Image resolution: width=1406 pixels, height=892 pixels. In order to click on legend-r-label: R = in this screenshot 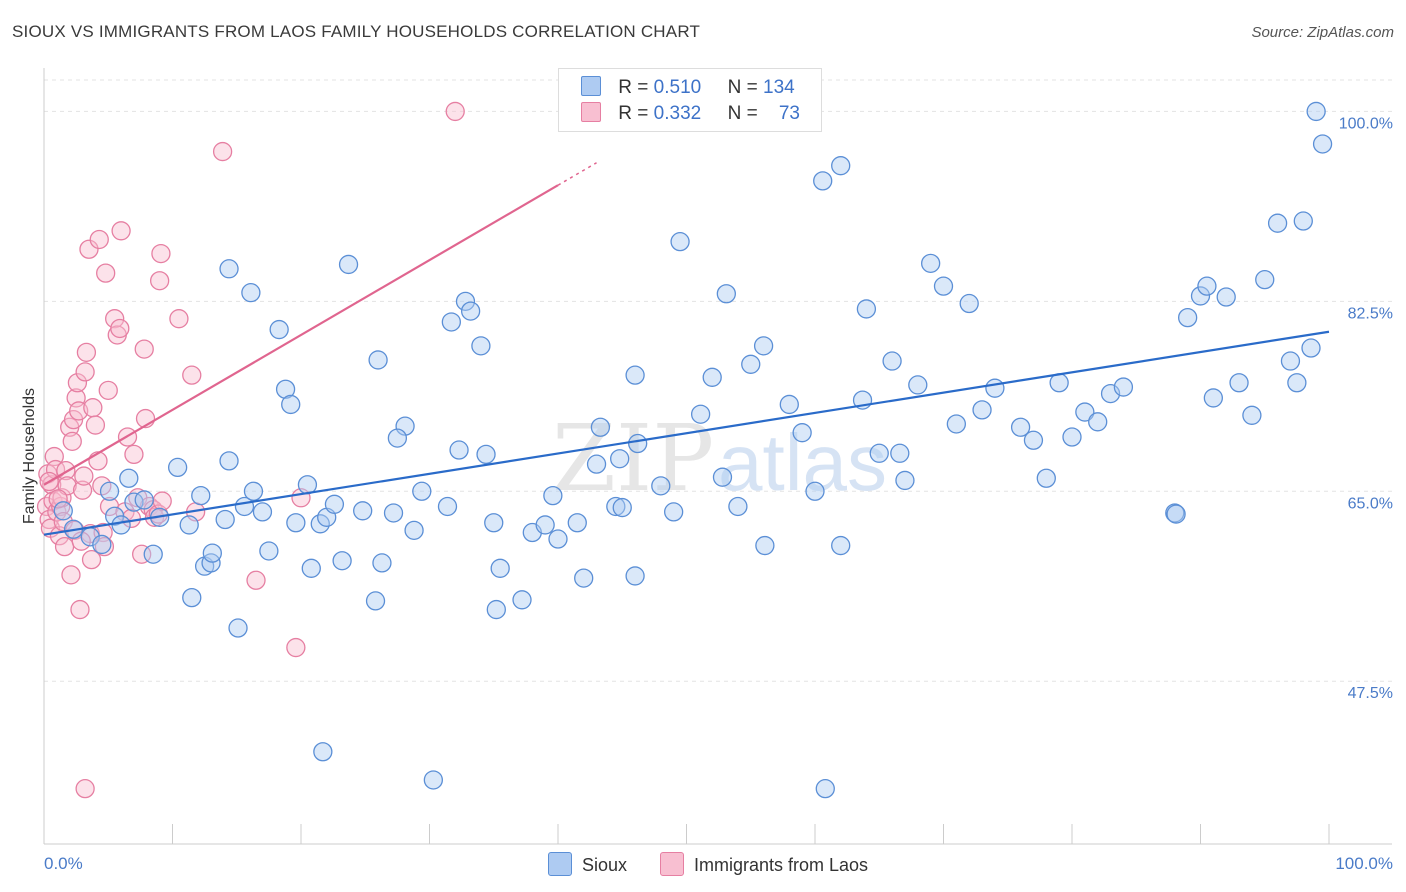, I will do `click(633, 87)`.